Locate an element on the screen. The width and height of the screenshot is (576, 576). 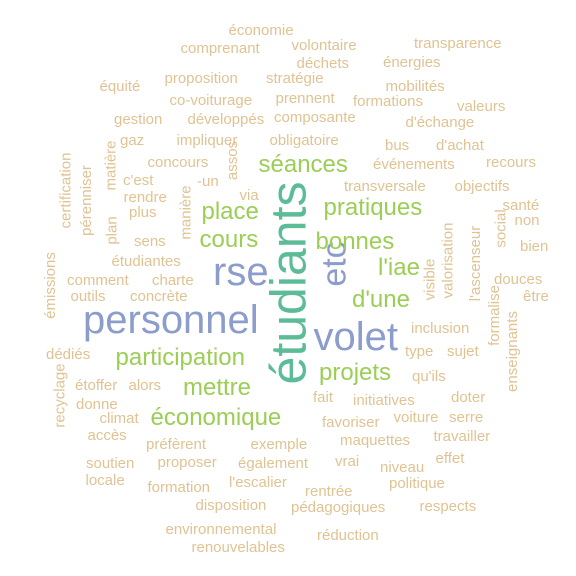
word-26: mobilités is located at coordinates (415, 86).